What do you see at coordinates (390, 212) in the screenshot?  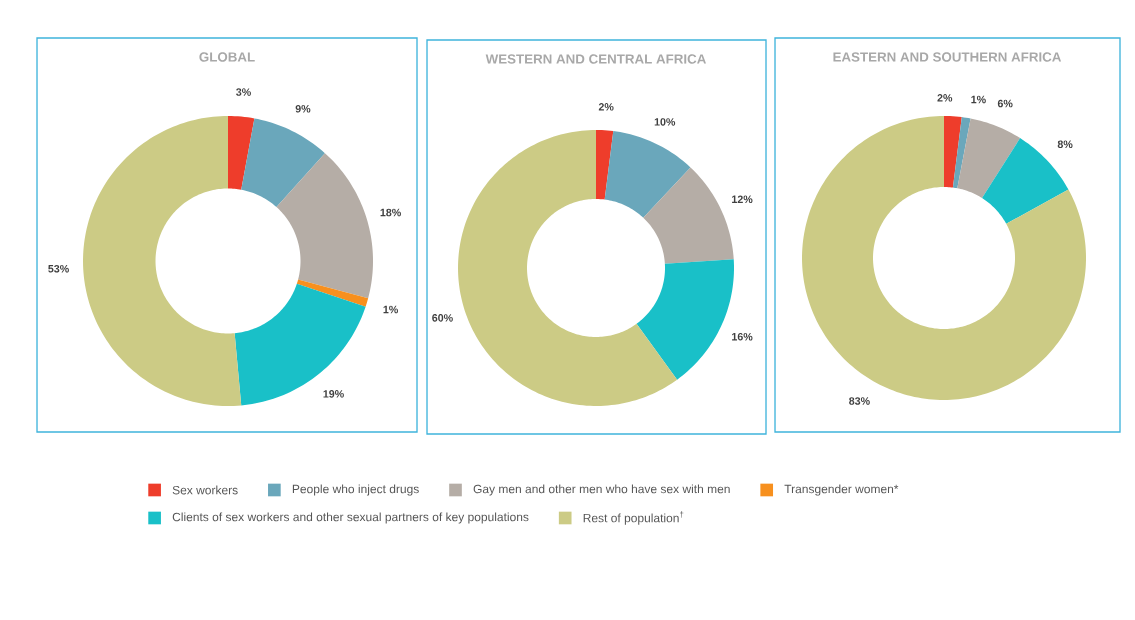 I see `data-label: 18%` at bounding box center [390, 212].